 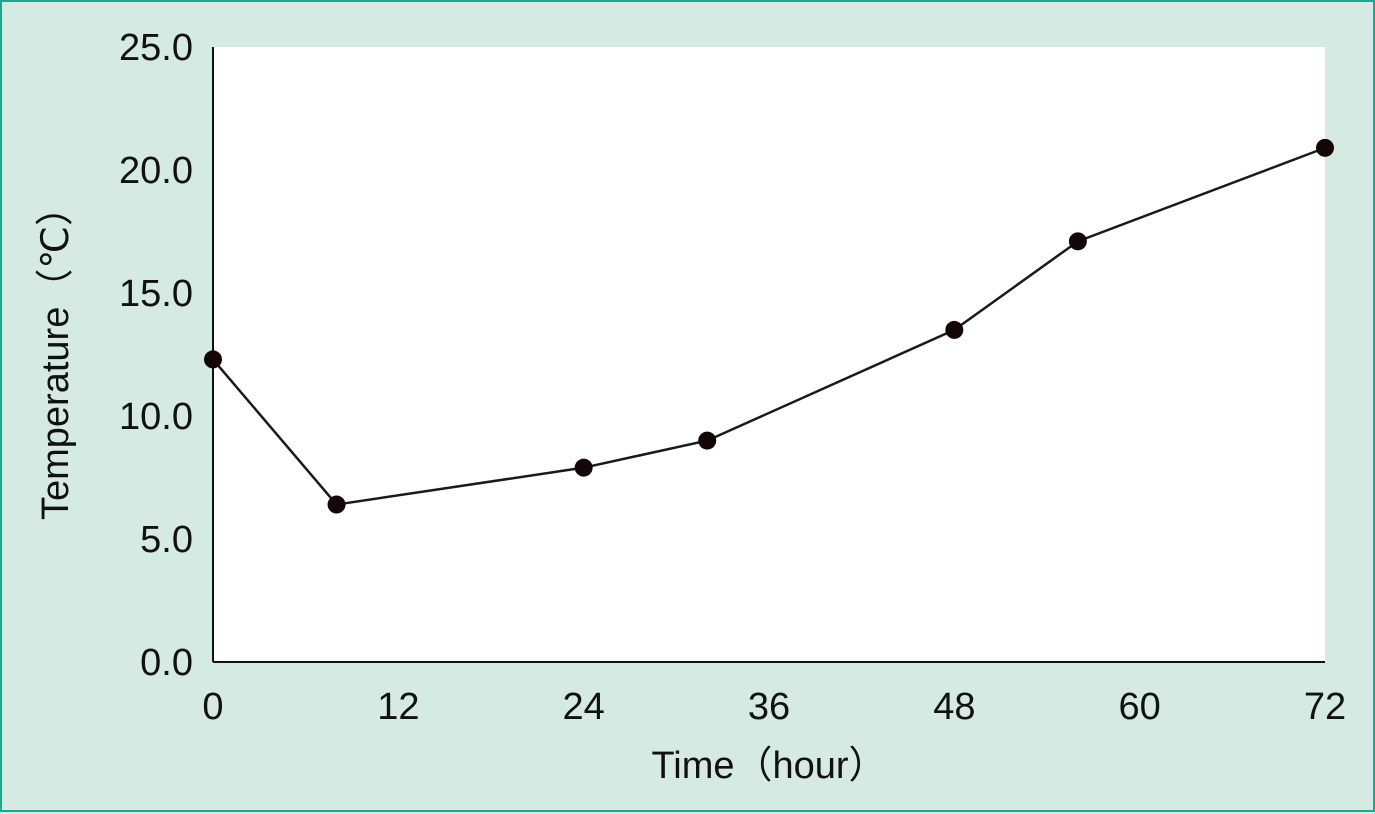 What do you see at coordinates (156, 355) in the screenshot?
I see `y-axis-ticks: 0.0 5.0 10.0 15.0 20.0 25.0` at bounding box center [156, 355].